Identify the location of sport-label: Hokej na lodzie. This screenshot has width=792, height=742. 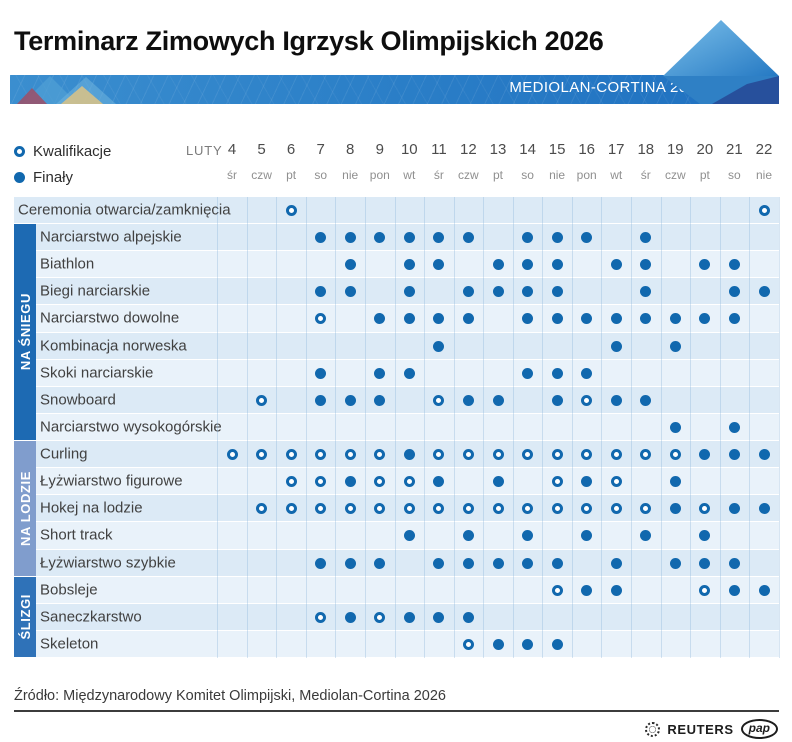
(91, 508).